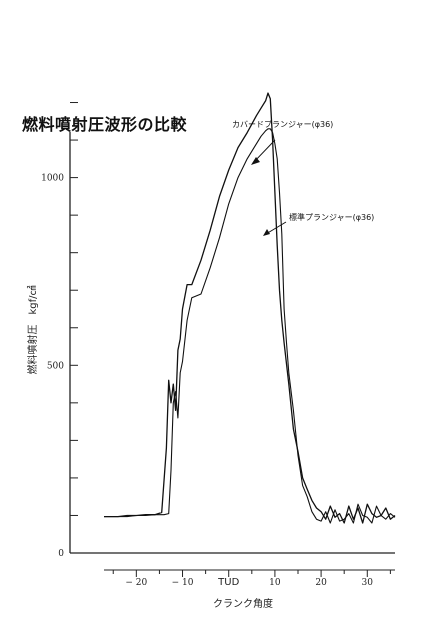  What do you see at coordinates (331, 217) in the screenshot?
I see `annotation-standard-plunger: 標準プランジャー(φ36)` at bounding box center [331, 217].